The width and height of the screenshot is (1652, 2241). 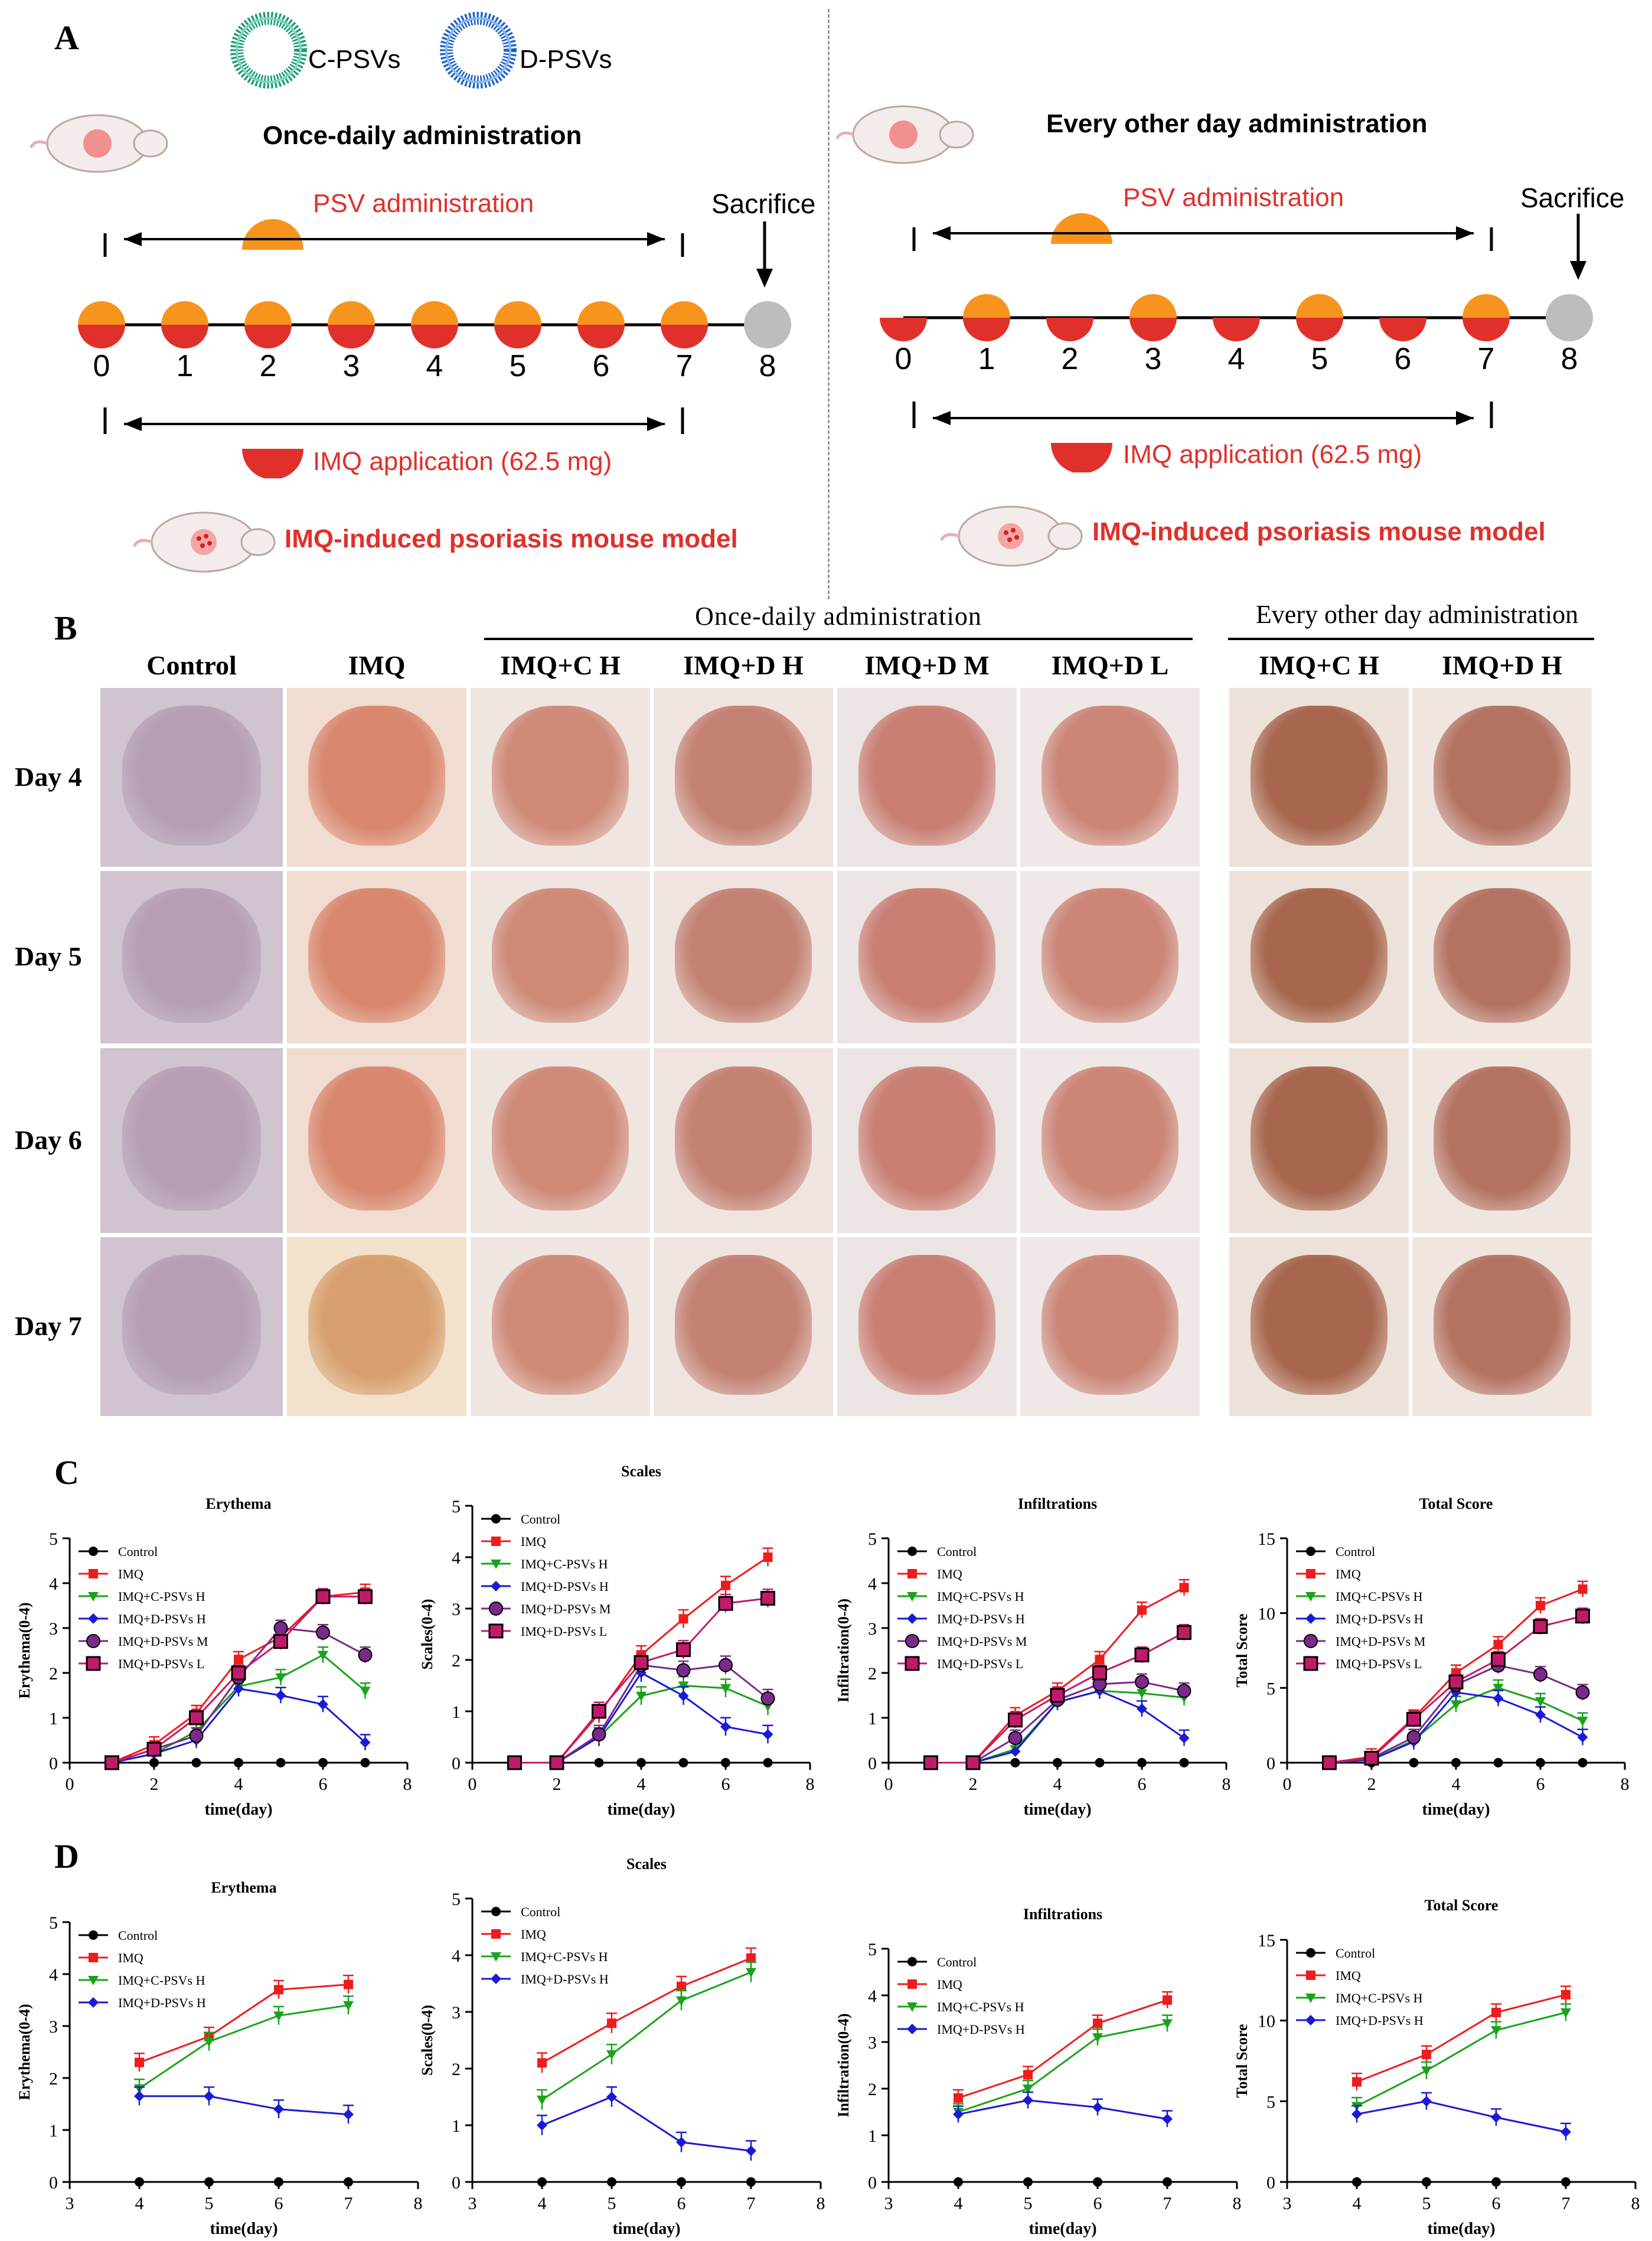 I want to click on day-label-6: 6, so click(x=1403, y=359).